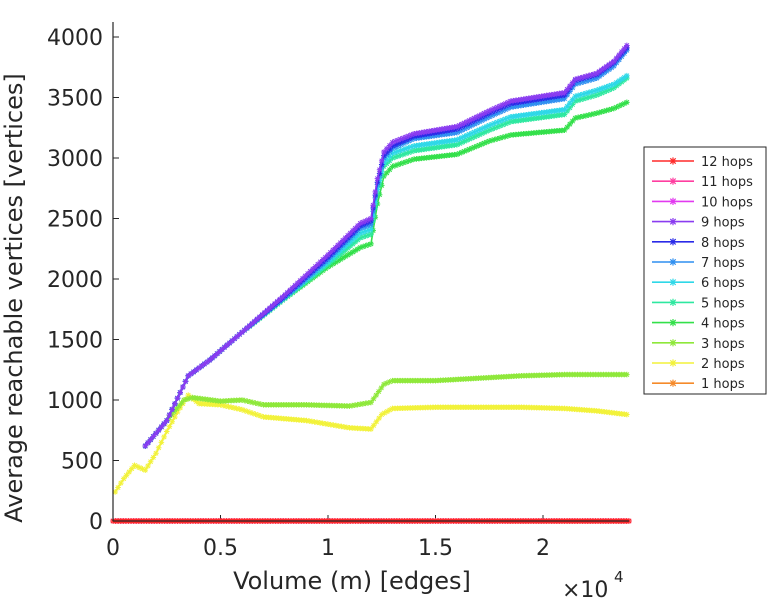 The width and height of the screenshot is (768, 600). What do you see at coordinates (75, 280) in the screenshot?
I see `y-tick-label: 2000` at bounding box center [75, 280].